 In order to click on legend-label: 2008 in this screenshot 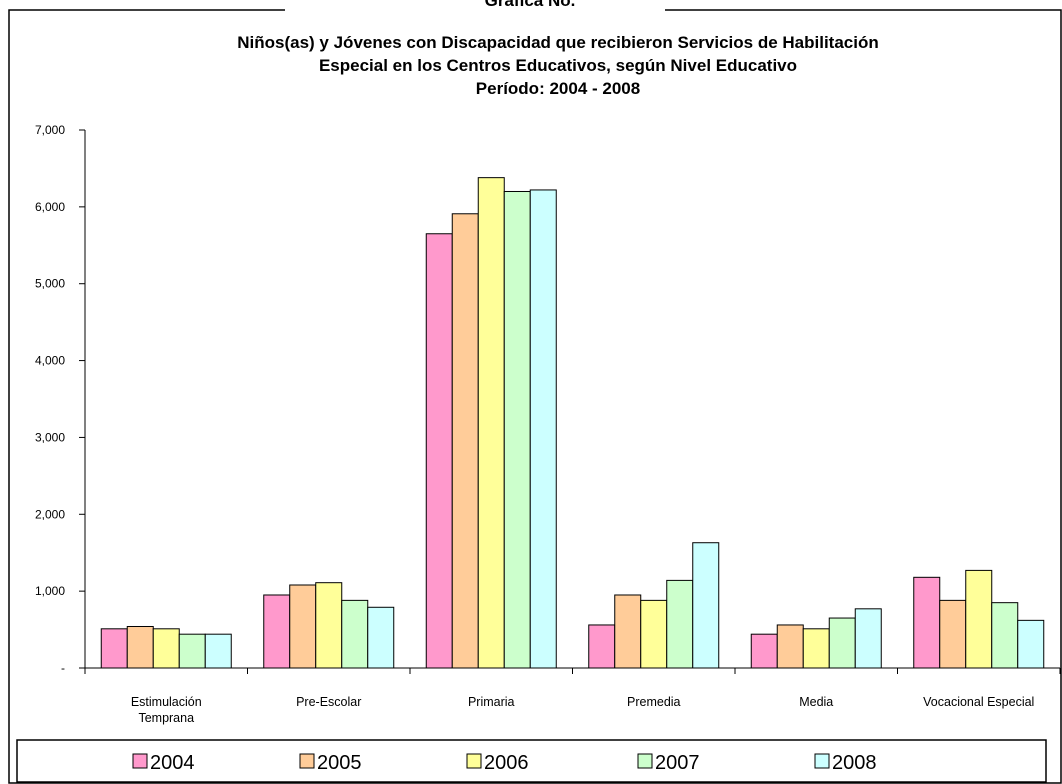, I will do `click(854, 763)`.